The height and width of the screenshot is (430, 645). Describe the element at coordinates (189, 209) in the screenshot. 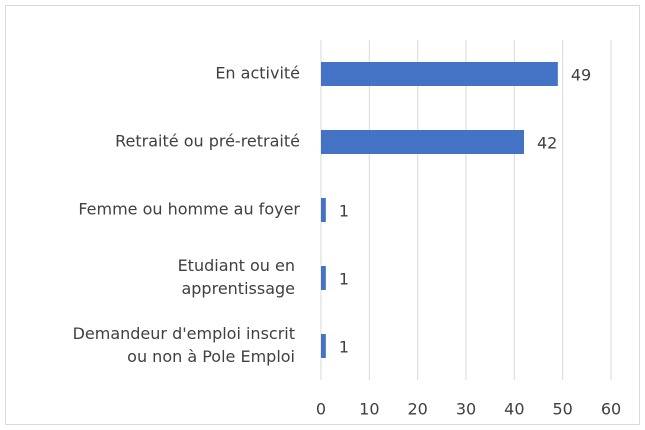

I see `y-tick-label: Femme ou homme au foyer` at that location.